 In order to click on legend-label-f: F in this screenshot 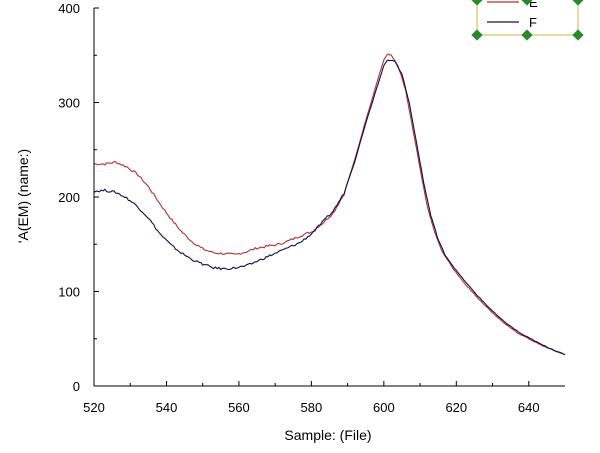, I will do `click(533, 22)`.